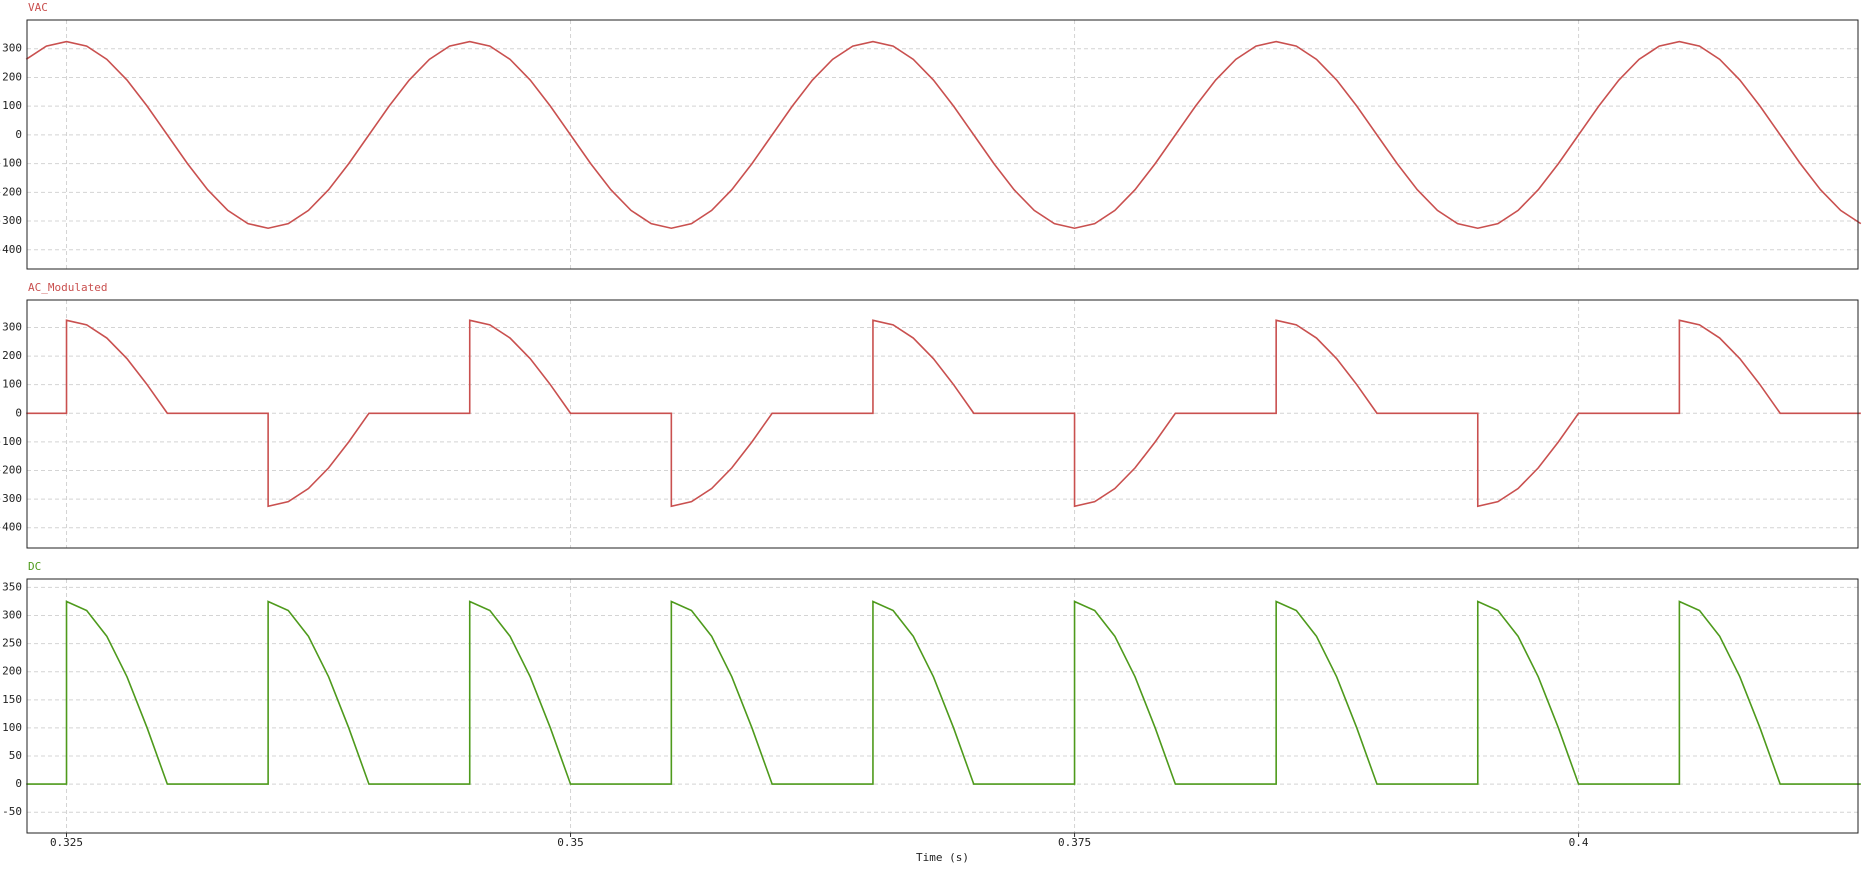 Image resolution: width=1872 pixels, height=870 pixels. I want to click on x-tick-label: 0.35, so click(570, 842).